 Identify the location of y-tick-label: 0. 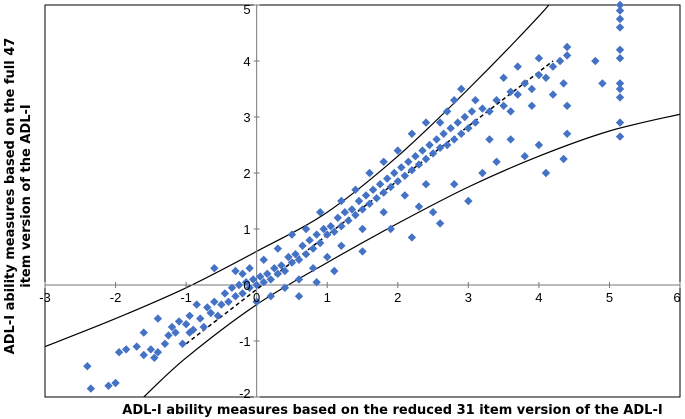
(246, 285).